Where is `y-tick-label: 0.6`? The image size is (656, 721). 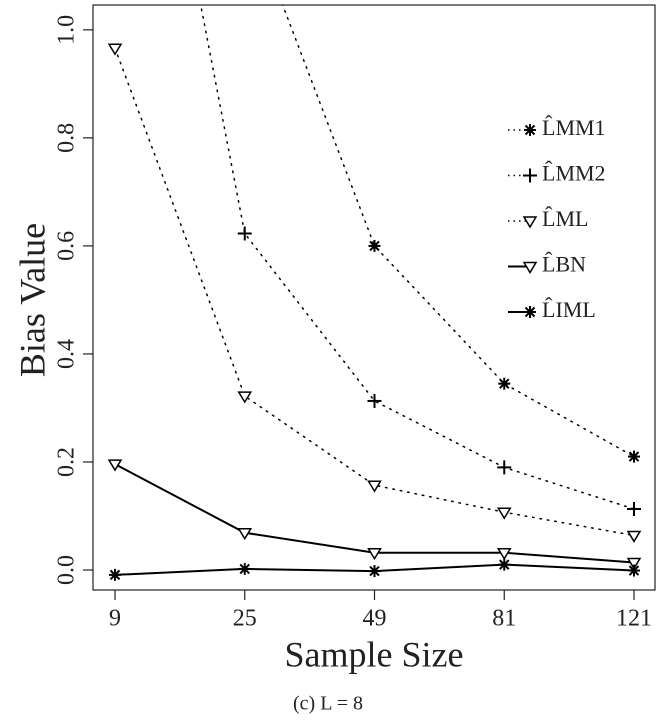 y-tick-label: 0.6 is located at coordinates (67, 246).